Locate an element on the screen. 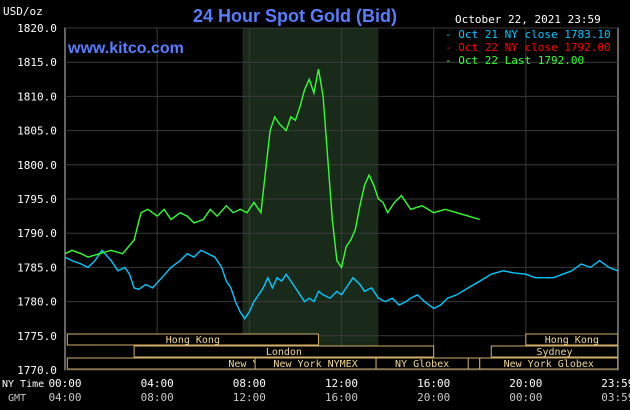 This screenshot has height=410, width=630. session-label: New York Globex is located at coordinates (549, 364).